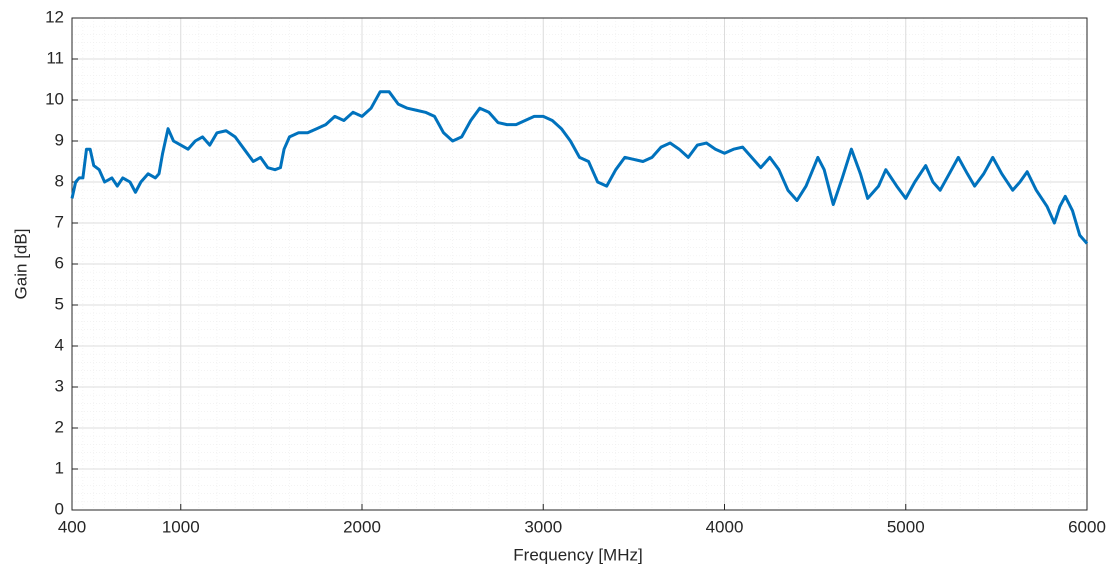 This screenshot has width=1116, height=573. Describe the element at coordinates (59, 344) in the screenshot. I see `y-tick-label: 4` at that location.